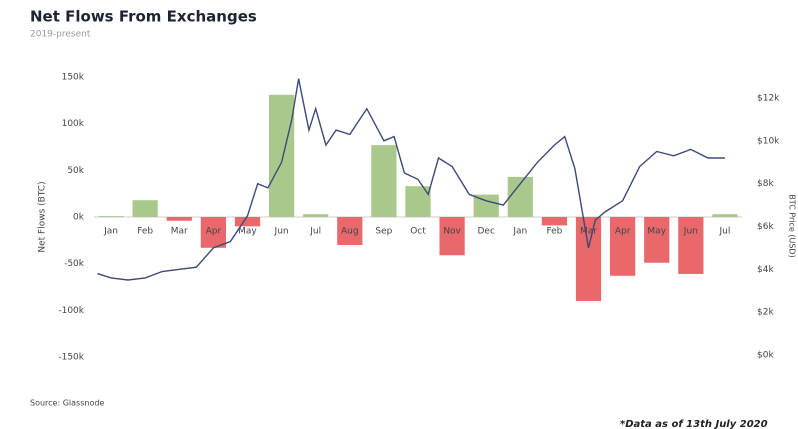 The height and width of the screenshot is (429, 798). I want to click on source: Source: Glassnode, so click(67, 403).